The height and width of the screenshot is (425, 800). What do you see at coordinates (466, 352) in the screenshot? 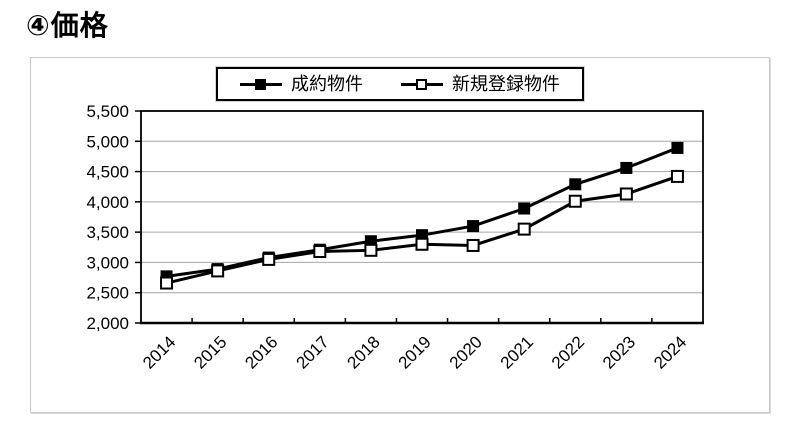
I see `x-axis-label: 2020` at bounding box center [466, 352].